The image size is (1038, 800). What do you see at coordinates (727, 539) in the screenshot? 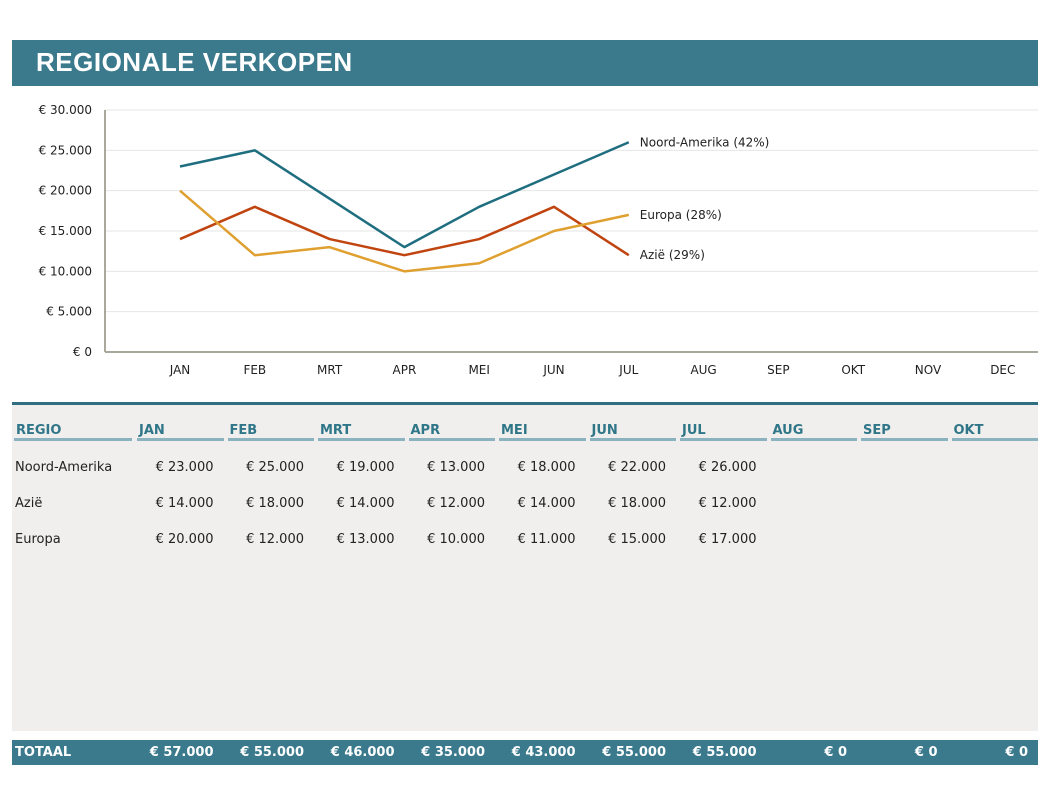
I see `table-cell: € 17.000` at bounding box center [727, 539].